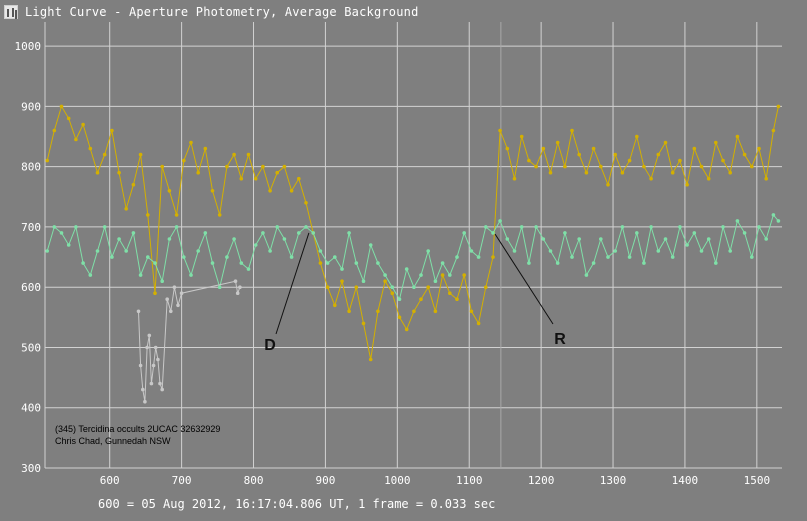 This screenshot has width=807, height=521. What do you see at coordinates (292, 283) in the screenshot?
I see `annotation-pointer` at bounding box center [292, 283].